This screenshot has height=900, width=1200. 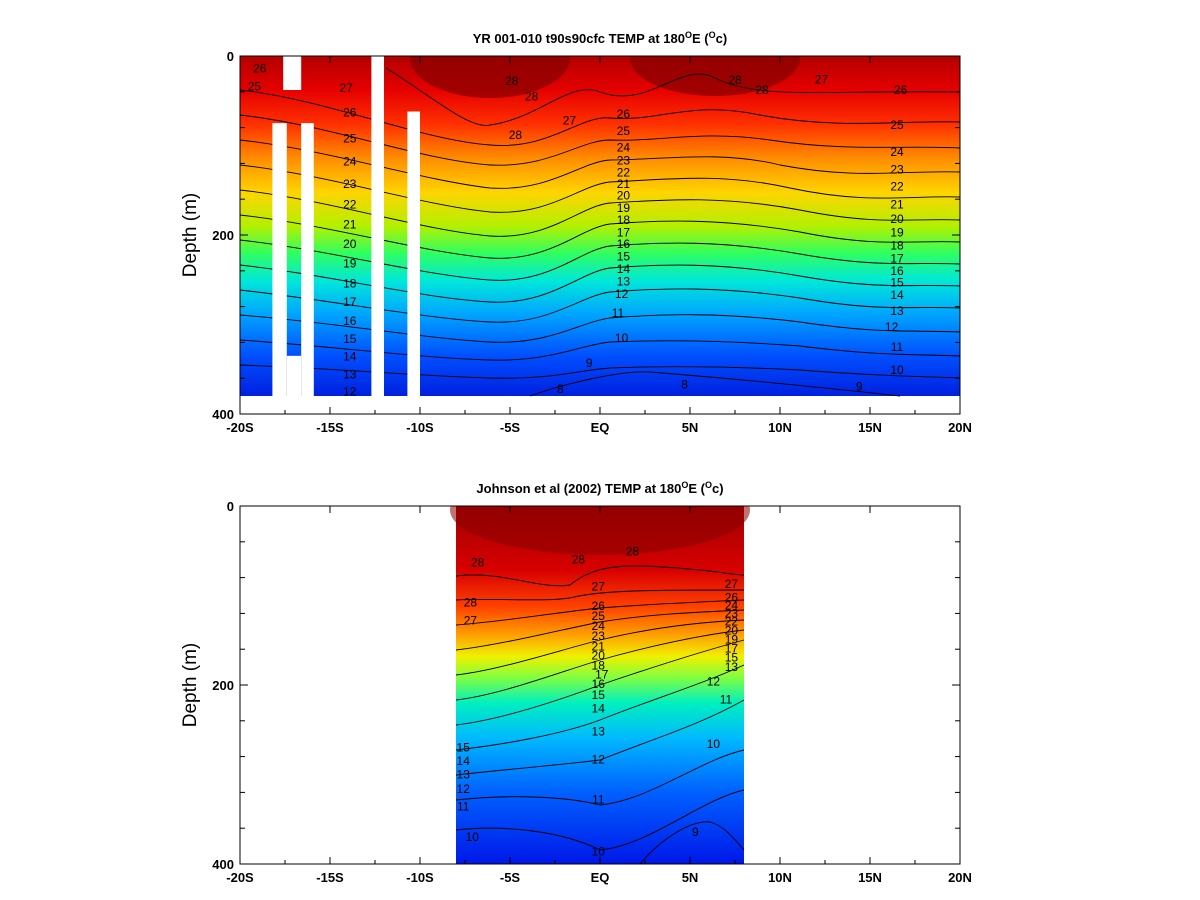 I want to click on panel-model-title: YR 001-010 t90s90cfc TEMP at 180OE (Oc), so click(x=600, y=38).